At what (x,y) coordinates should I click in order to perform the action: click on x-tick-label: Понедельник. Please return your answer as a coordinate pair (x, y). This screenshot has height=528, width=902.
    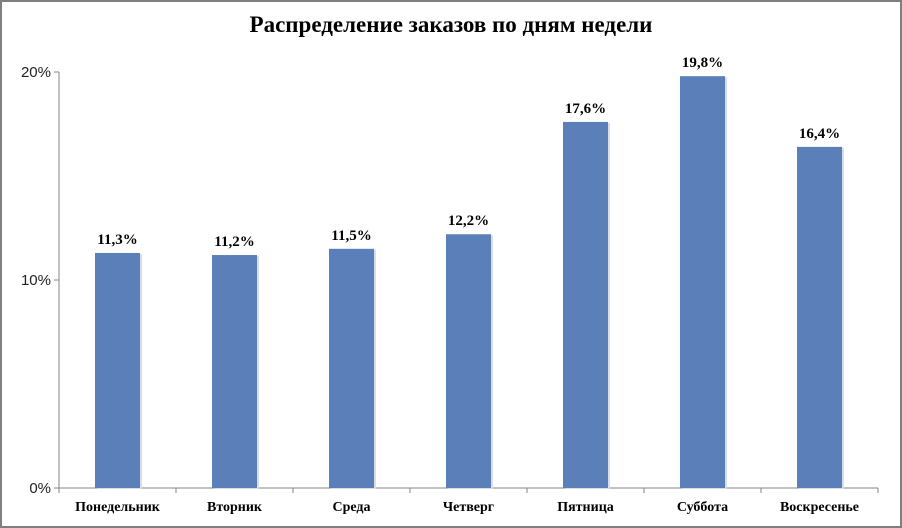
    Looking at the image, I should click on (118, 507).